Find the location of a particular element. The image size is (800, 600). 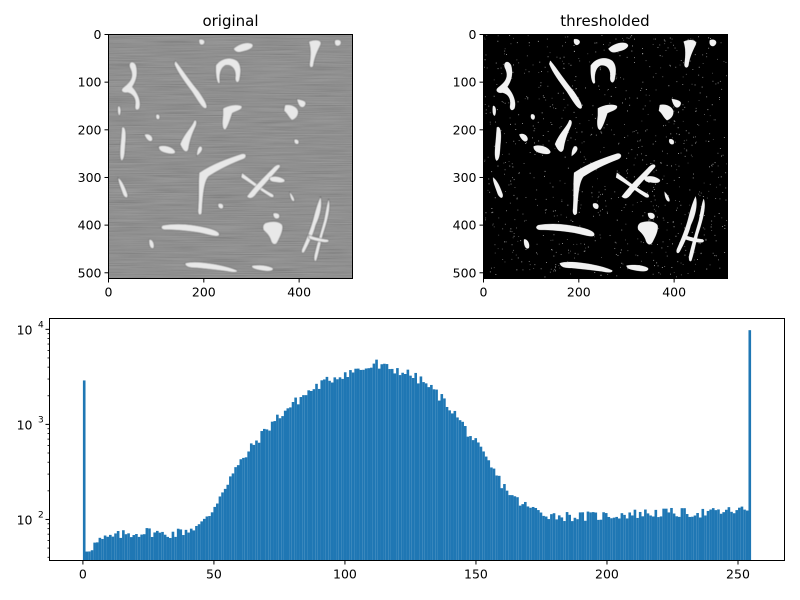

thresholded-xtick-label: 0 is located at coordinates (484, 292).